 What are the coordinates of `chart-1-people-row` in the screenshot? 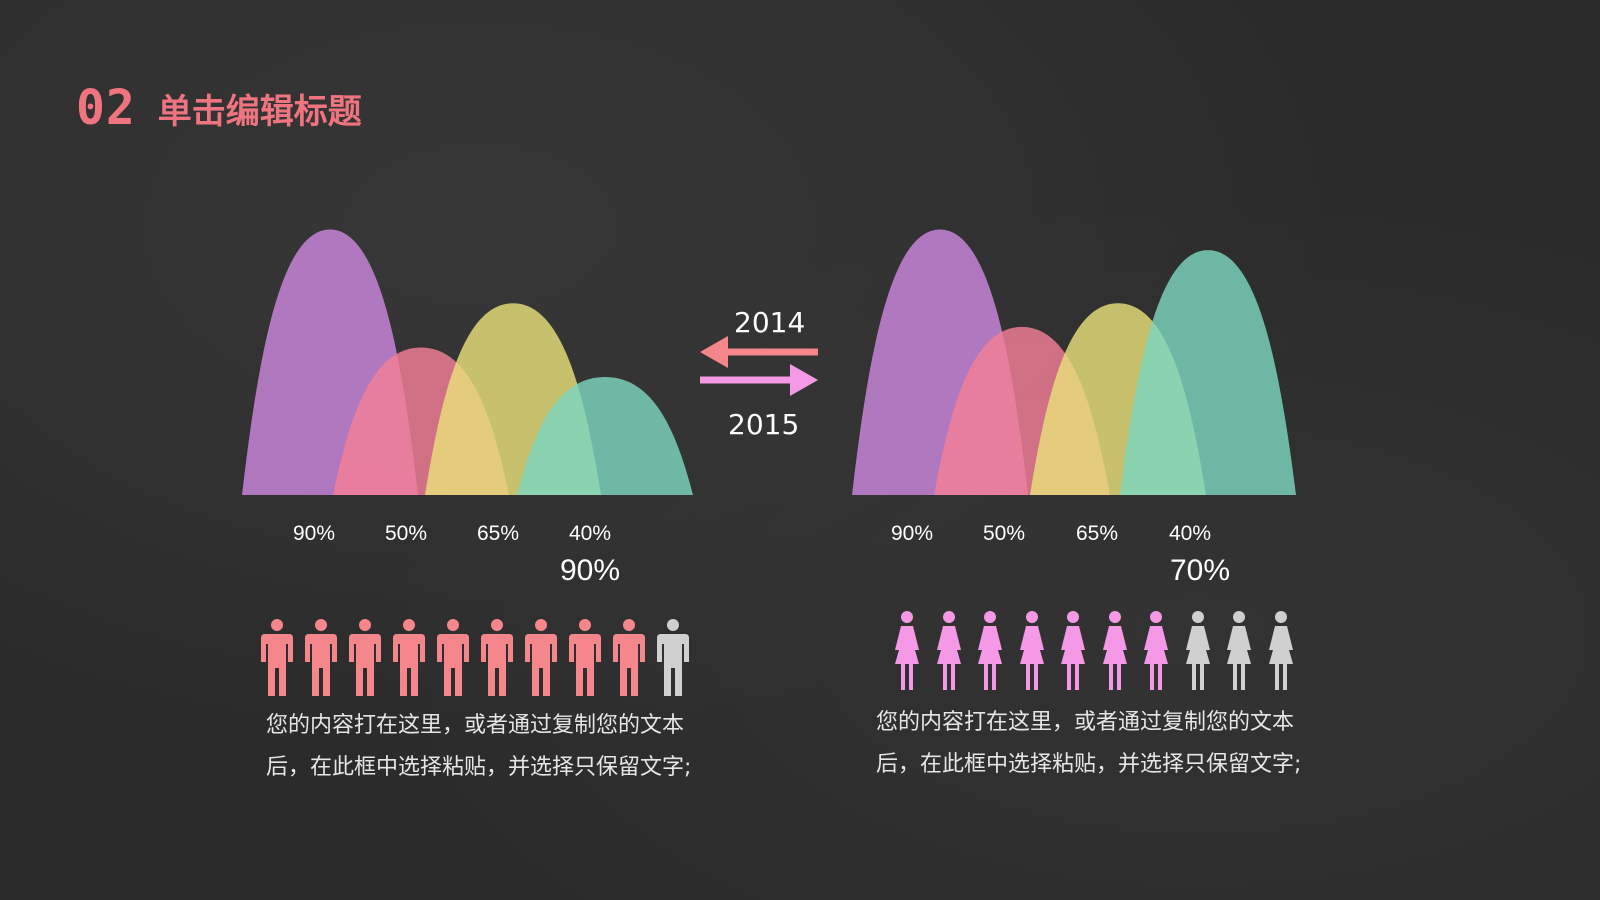 It's located at (480, 658).